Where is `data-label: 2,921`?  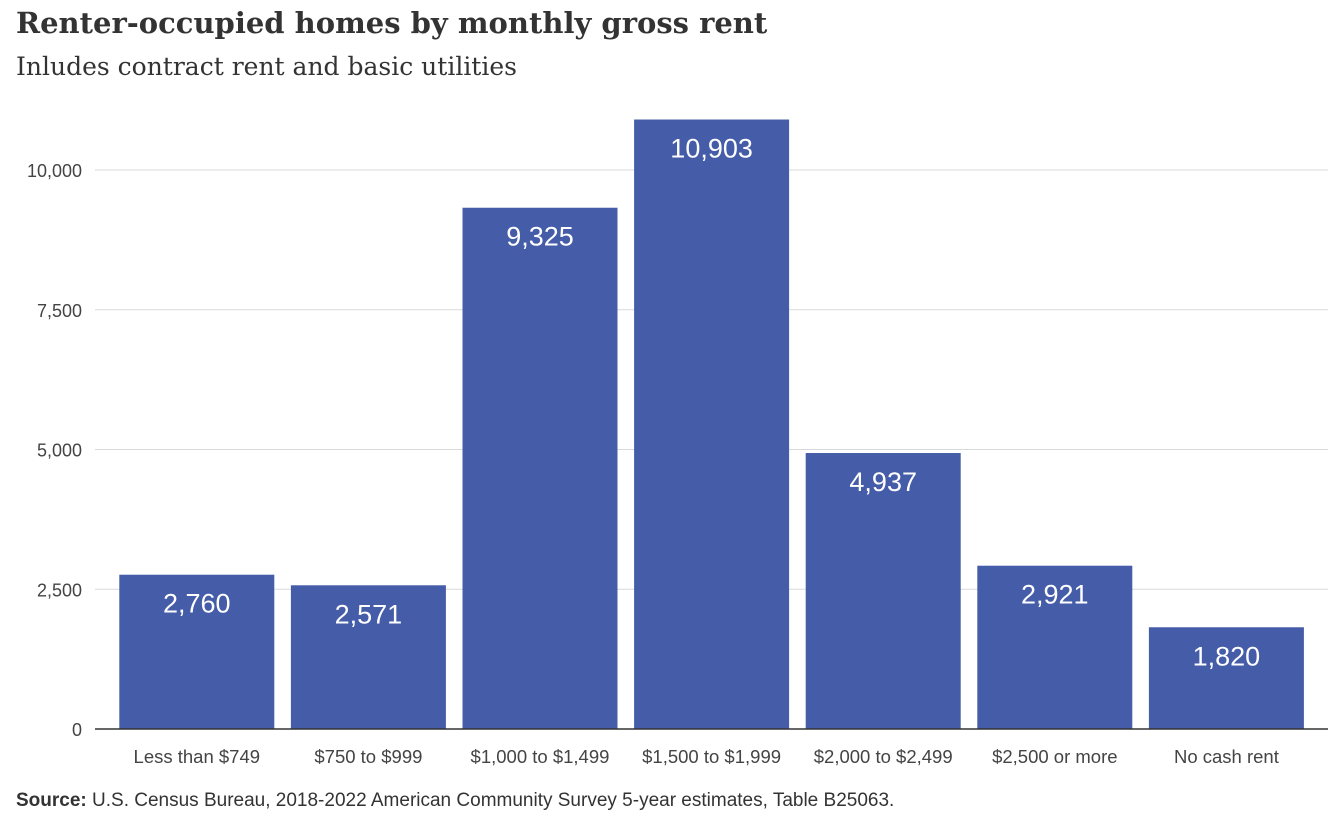 data-label: 2,921 is located at coordinates (1055, 595).